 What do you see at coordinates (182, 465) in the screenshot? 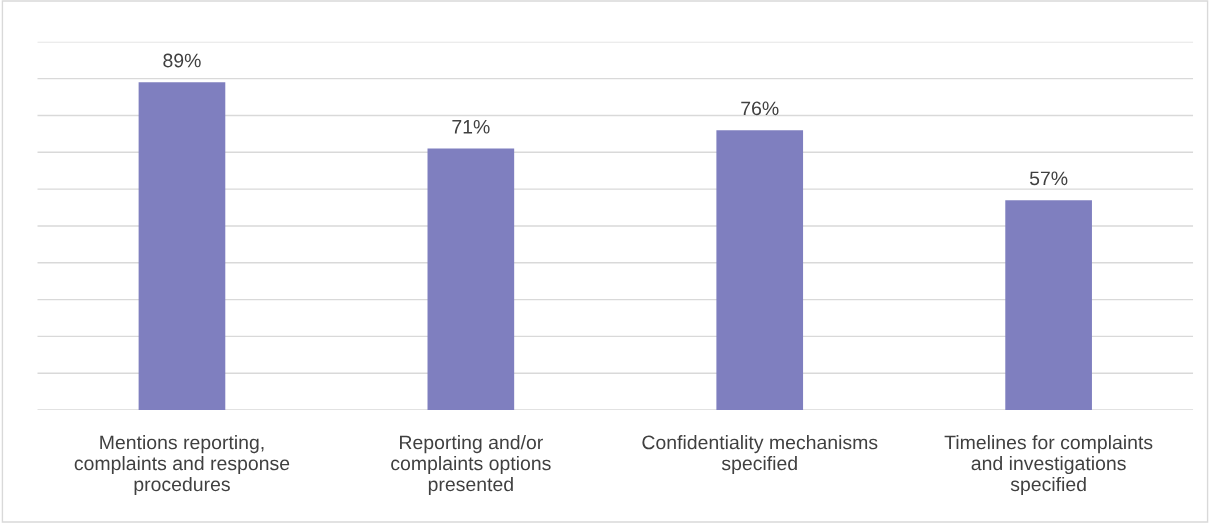
I see `x-tick-label: Mentions reporting, complaints and response procedures` at bounding box center [182, 465].